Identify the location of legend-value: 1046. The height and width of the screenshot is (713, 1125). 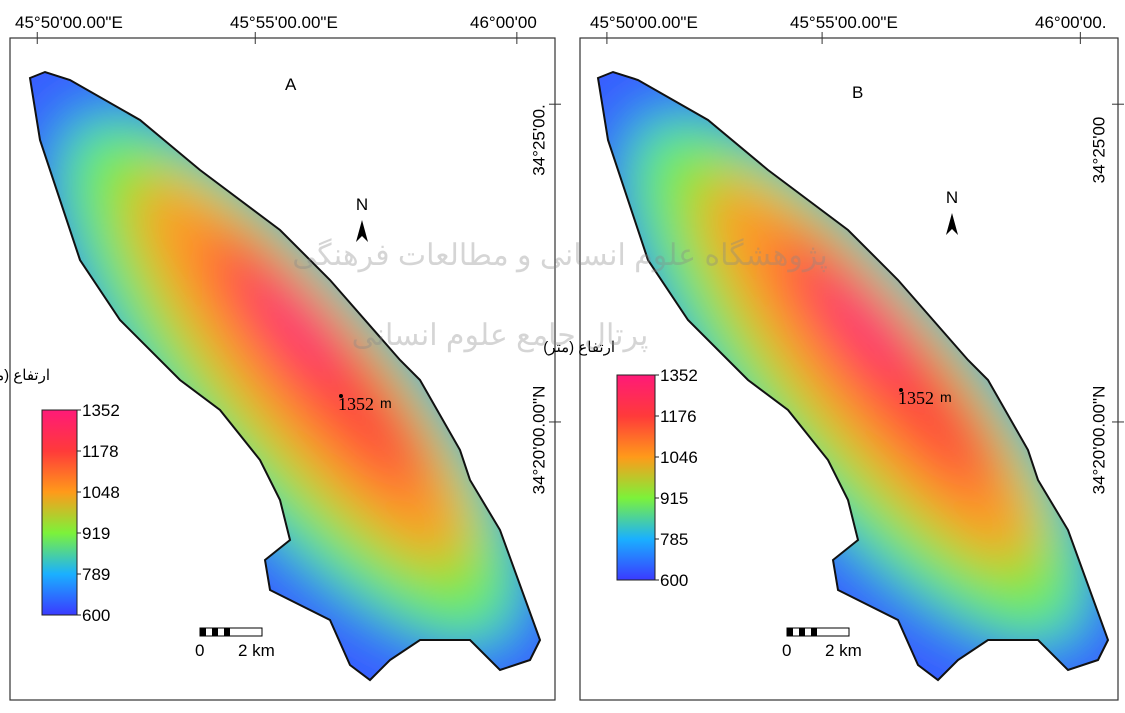
(679, 457).